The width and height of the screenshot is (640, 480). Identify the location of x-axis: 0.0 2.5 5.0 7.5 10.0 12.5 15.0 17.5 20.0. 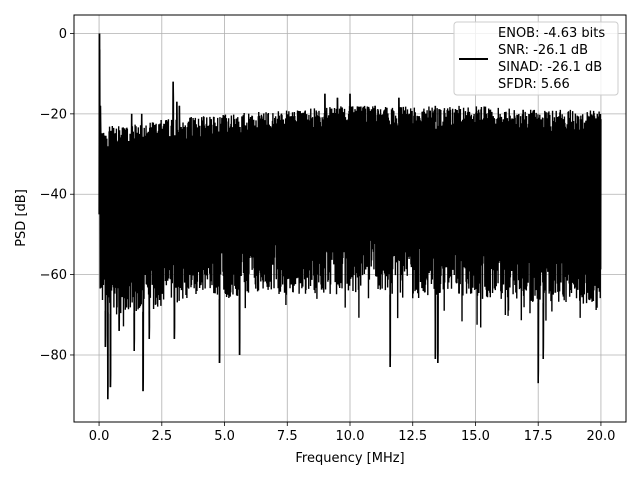
(352, 433).